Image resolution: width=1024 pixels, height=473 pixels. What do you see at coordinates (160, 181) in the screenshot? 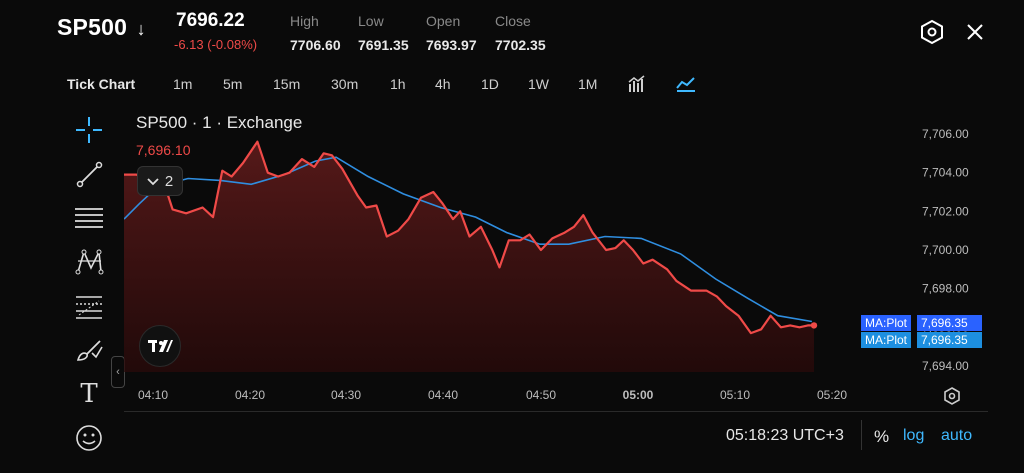
I see `collapse-indicators-button: 2` at bounding box center [160, 181].